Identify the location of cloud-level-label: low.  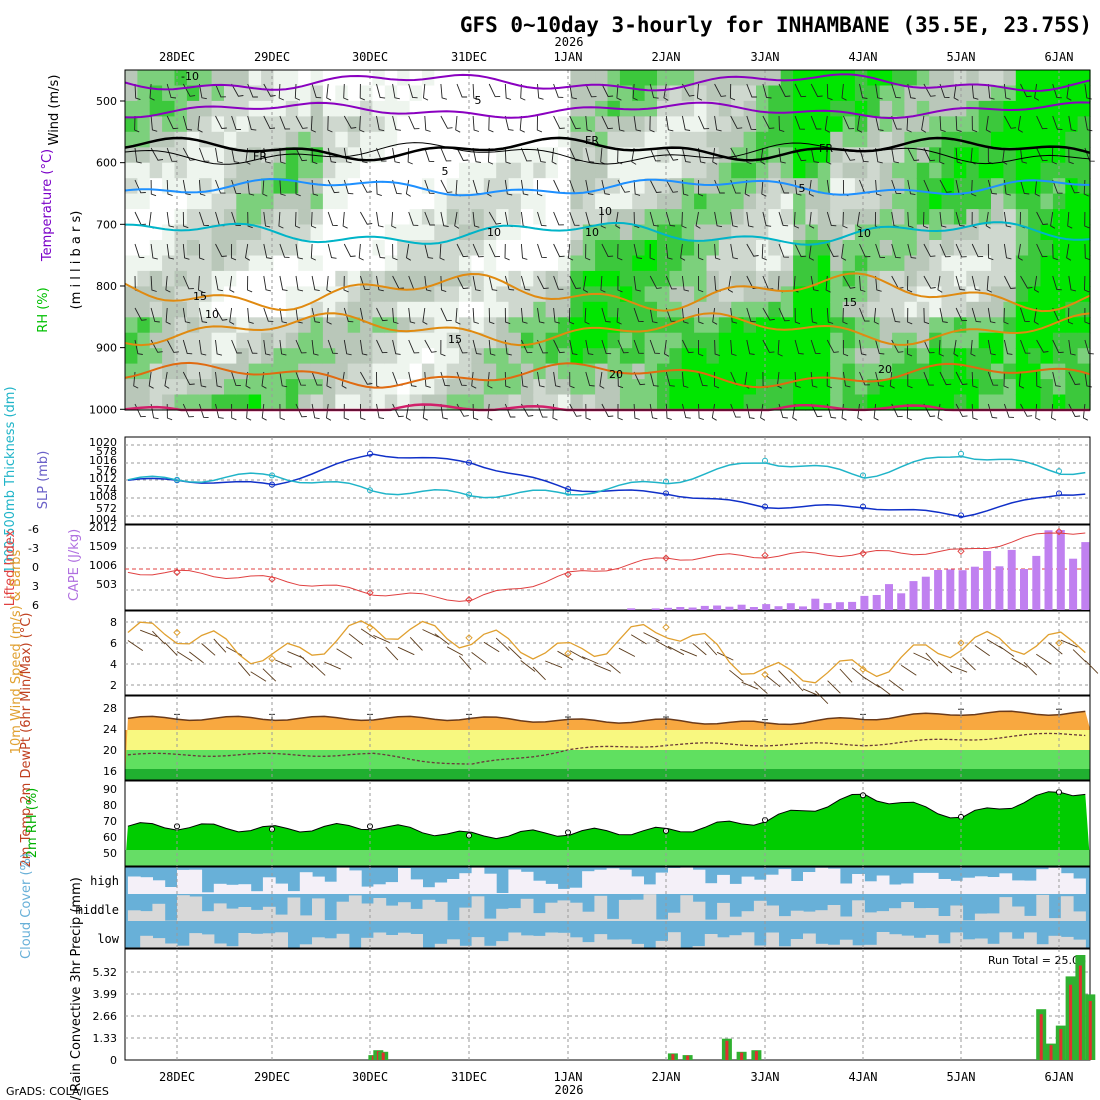
(108, 939).